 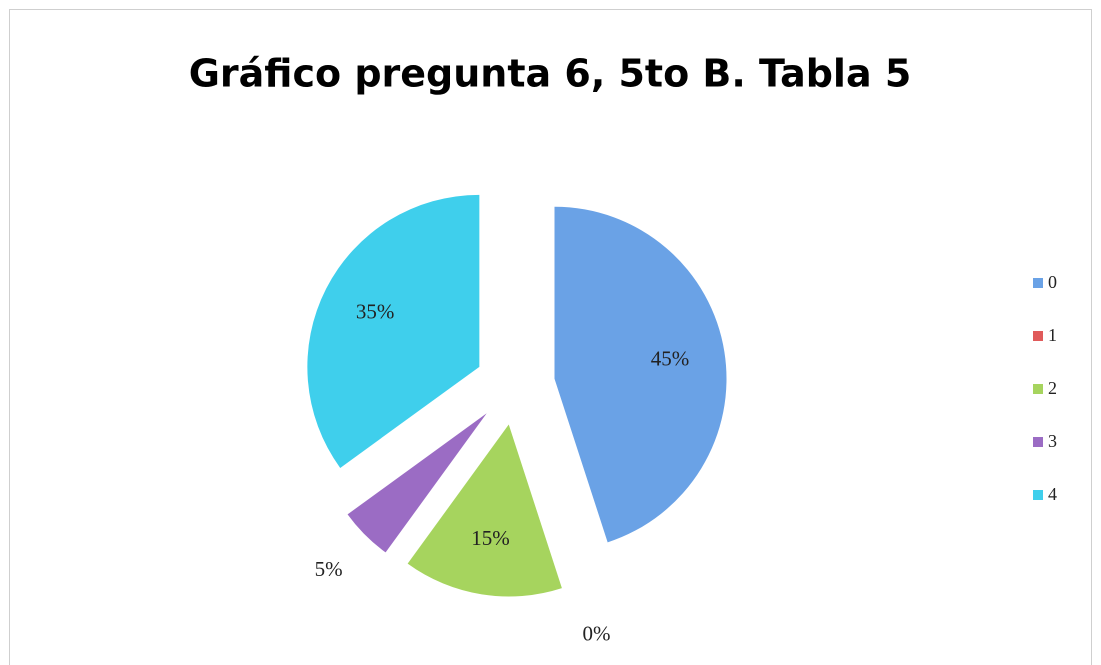 What do you see at coordinates (1052, 388) in the screenshot?
I see `legend-label: 2` at bounding box center [1052, 388].